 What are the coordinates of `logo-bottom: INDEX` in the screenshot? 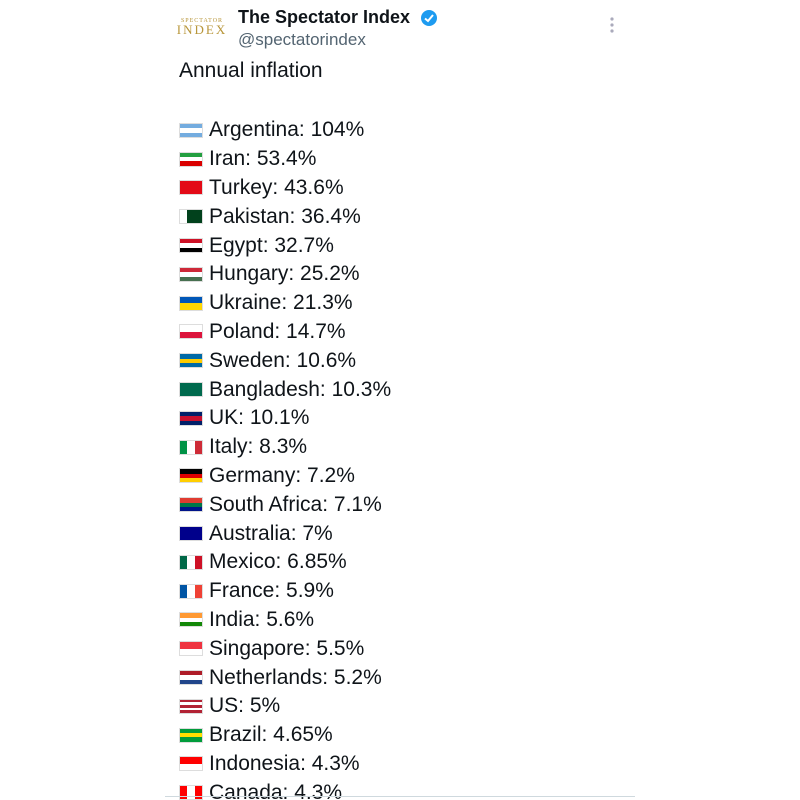 It's located at (202, 29).